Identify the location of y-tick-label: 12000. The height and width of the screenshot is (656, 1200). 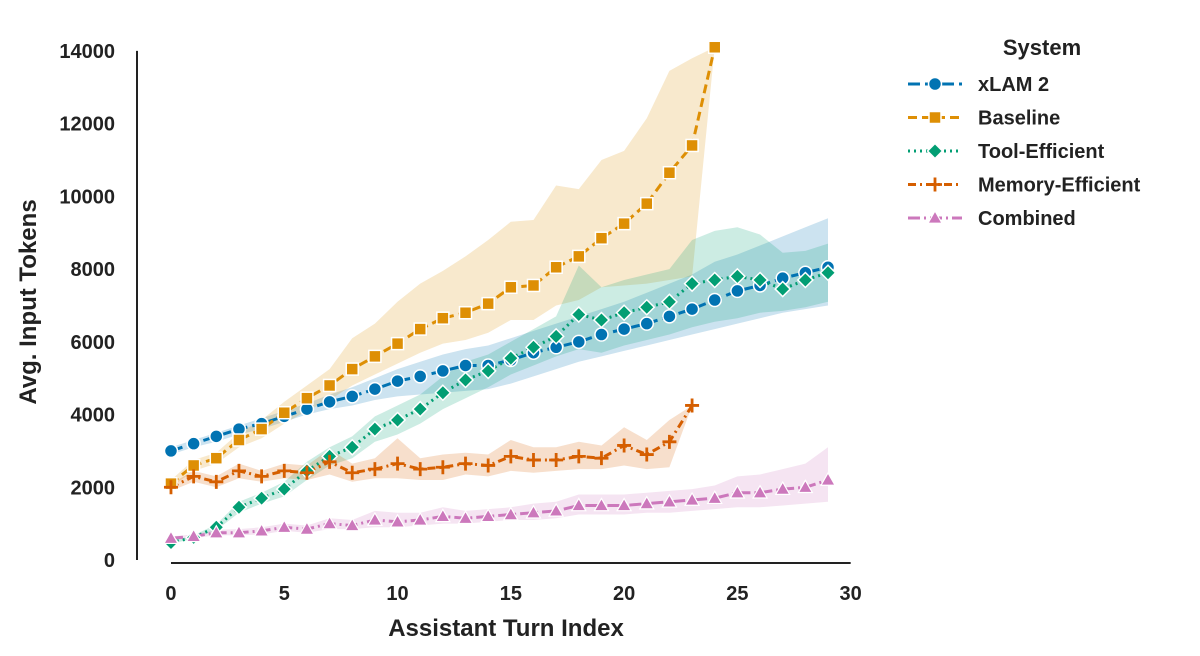
(87, 125).